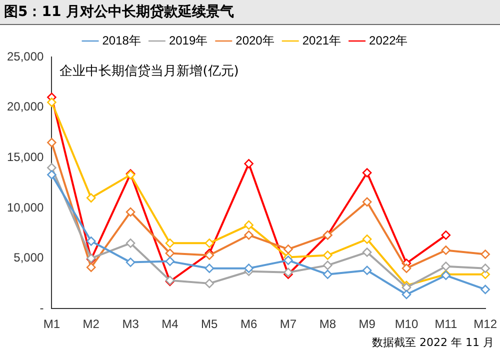  Describe the element at coordinates (25, 107) in the screenshot. I see `y-tick-label: 20,000` at that location.